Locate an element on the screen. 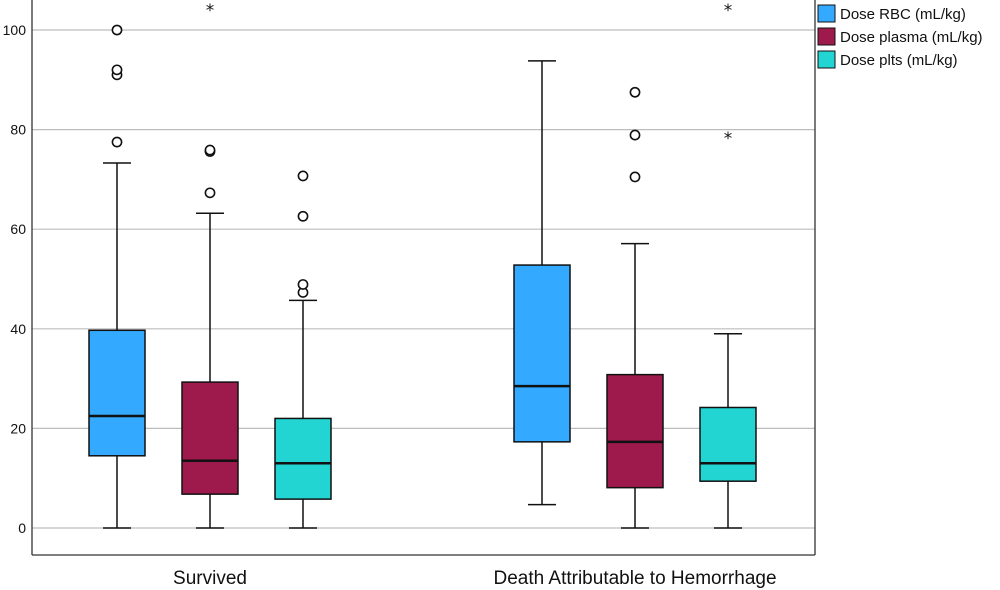 This screenshot has height=590, width=1000. legend-label: Dose RBC (mL/kg) is located at coordinates (903, 14).